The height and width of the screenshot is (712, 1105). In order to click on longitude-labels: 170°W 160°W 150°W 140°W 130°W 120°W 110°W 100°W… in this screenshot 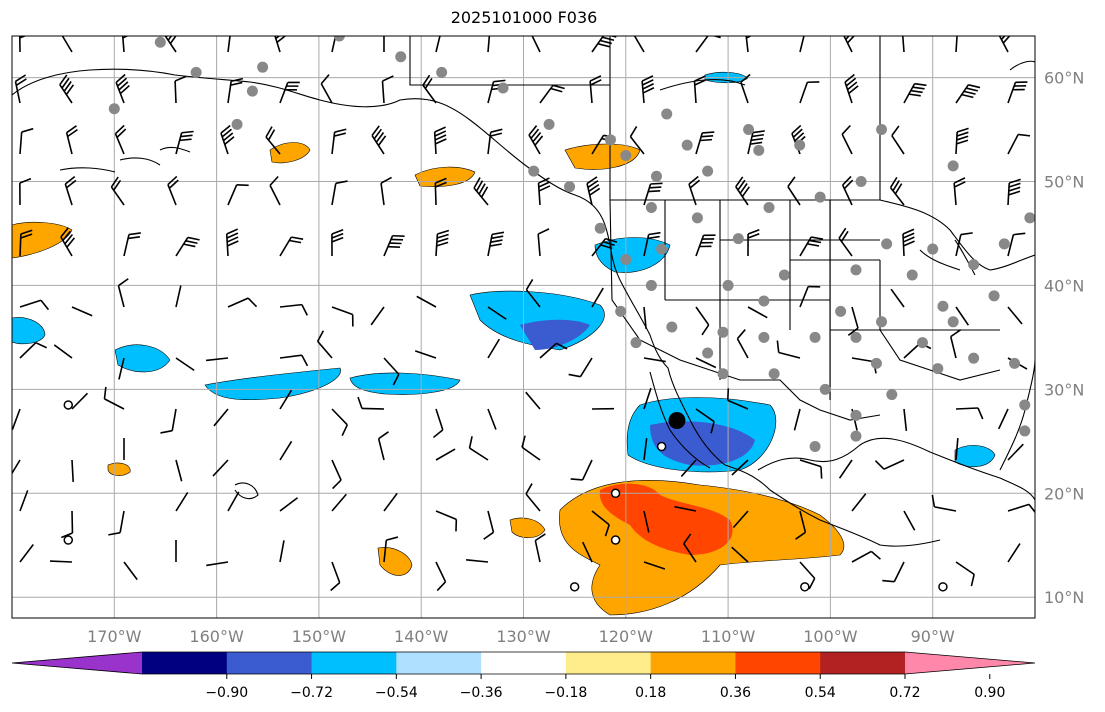, I will do `click(521, 636)`.